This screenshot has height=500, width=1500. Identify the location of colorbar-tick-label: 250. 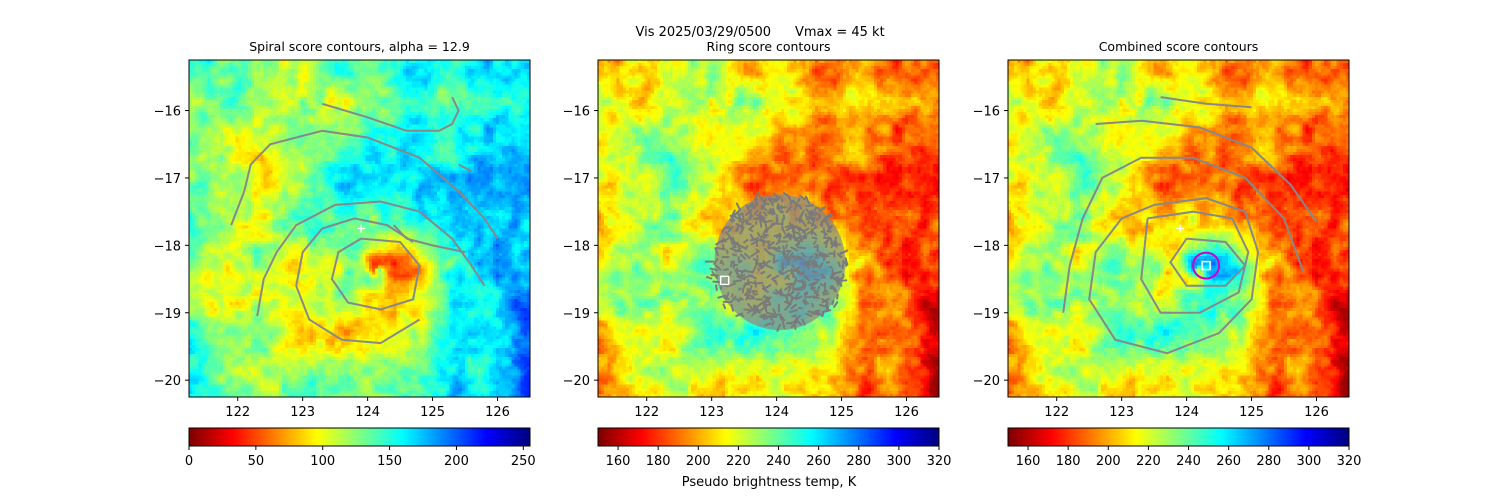
(523, 461).